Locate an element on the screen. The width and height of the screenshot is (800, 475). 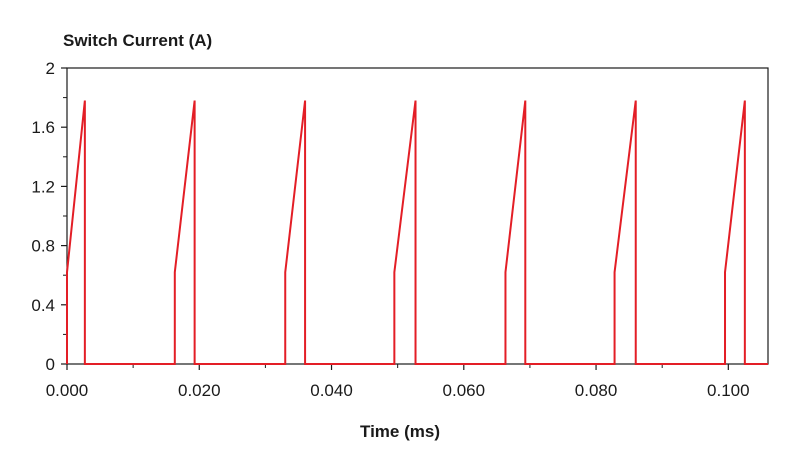
x-axis-label: Time (ms) is located at coordinates (400, 432).